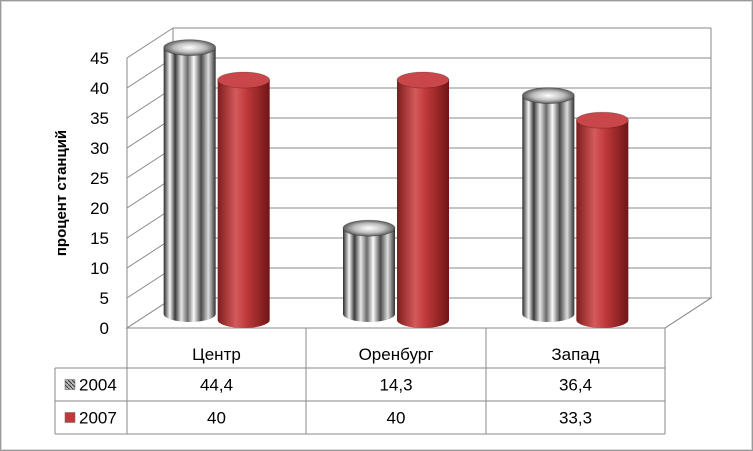 This screenshot has height=451, width=753. What do you see at coordinates (216, 385) in the screenshot?
I see `data-label: 44,4` at bounding box center [216, 385].